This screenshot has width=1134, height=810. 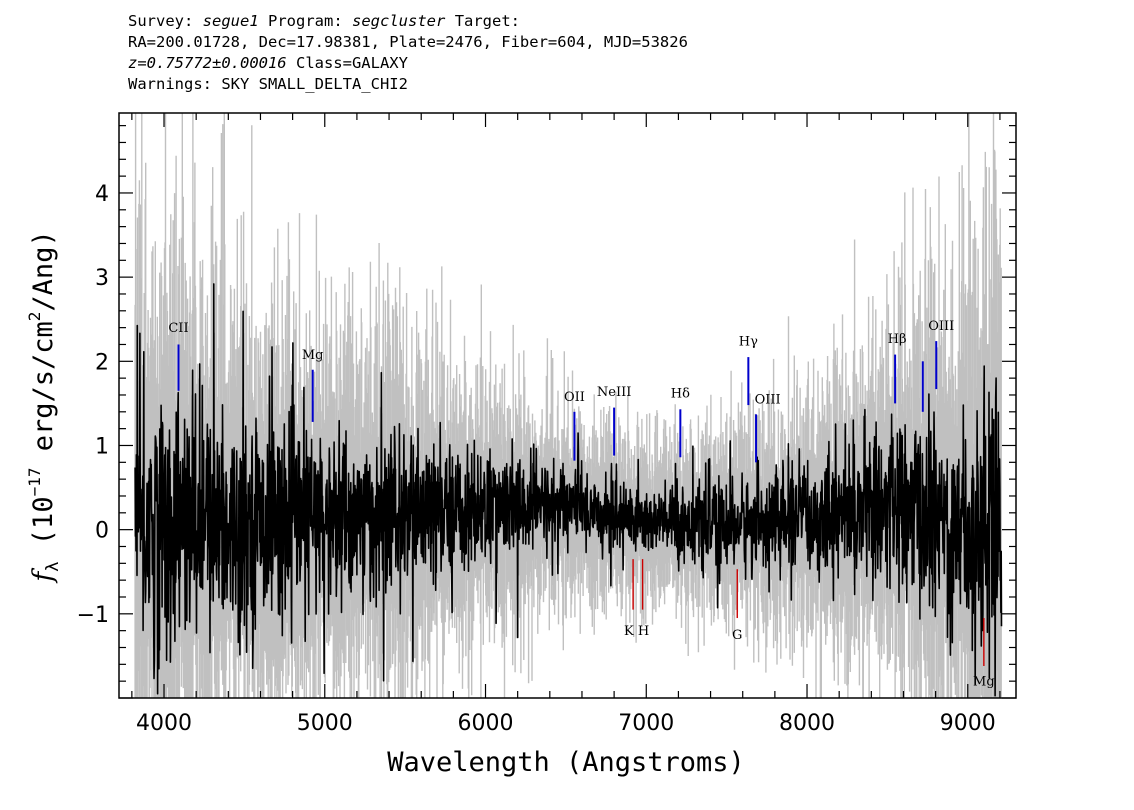 What do you see at coordinates (325, 723) in the screenshot?
I see `x-tick-label: 5000` at bounding box center [325, 723].